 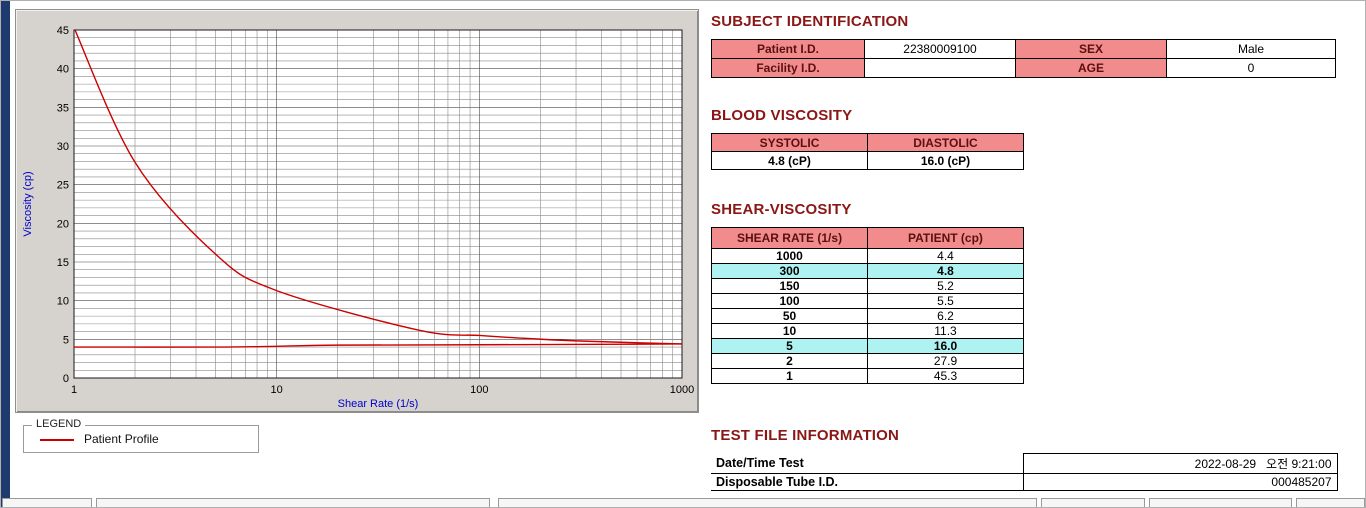 I want to click on left-accent-bar, so click(x=5, y=254).